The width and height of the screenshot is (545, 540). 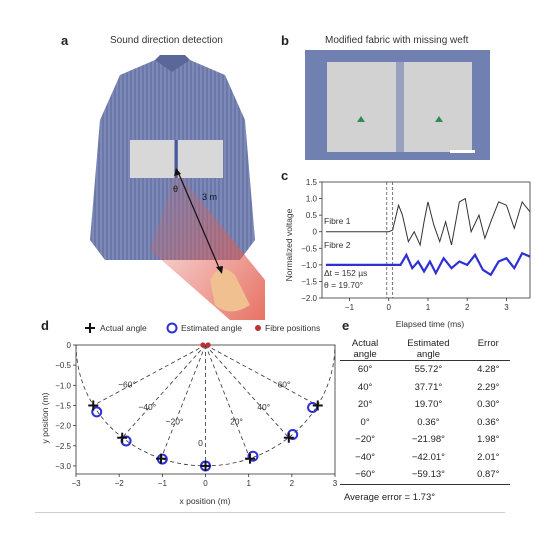 I want to click on panel-letter-e: e, so click(x=346, y=325).